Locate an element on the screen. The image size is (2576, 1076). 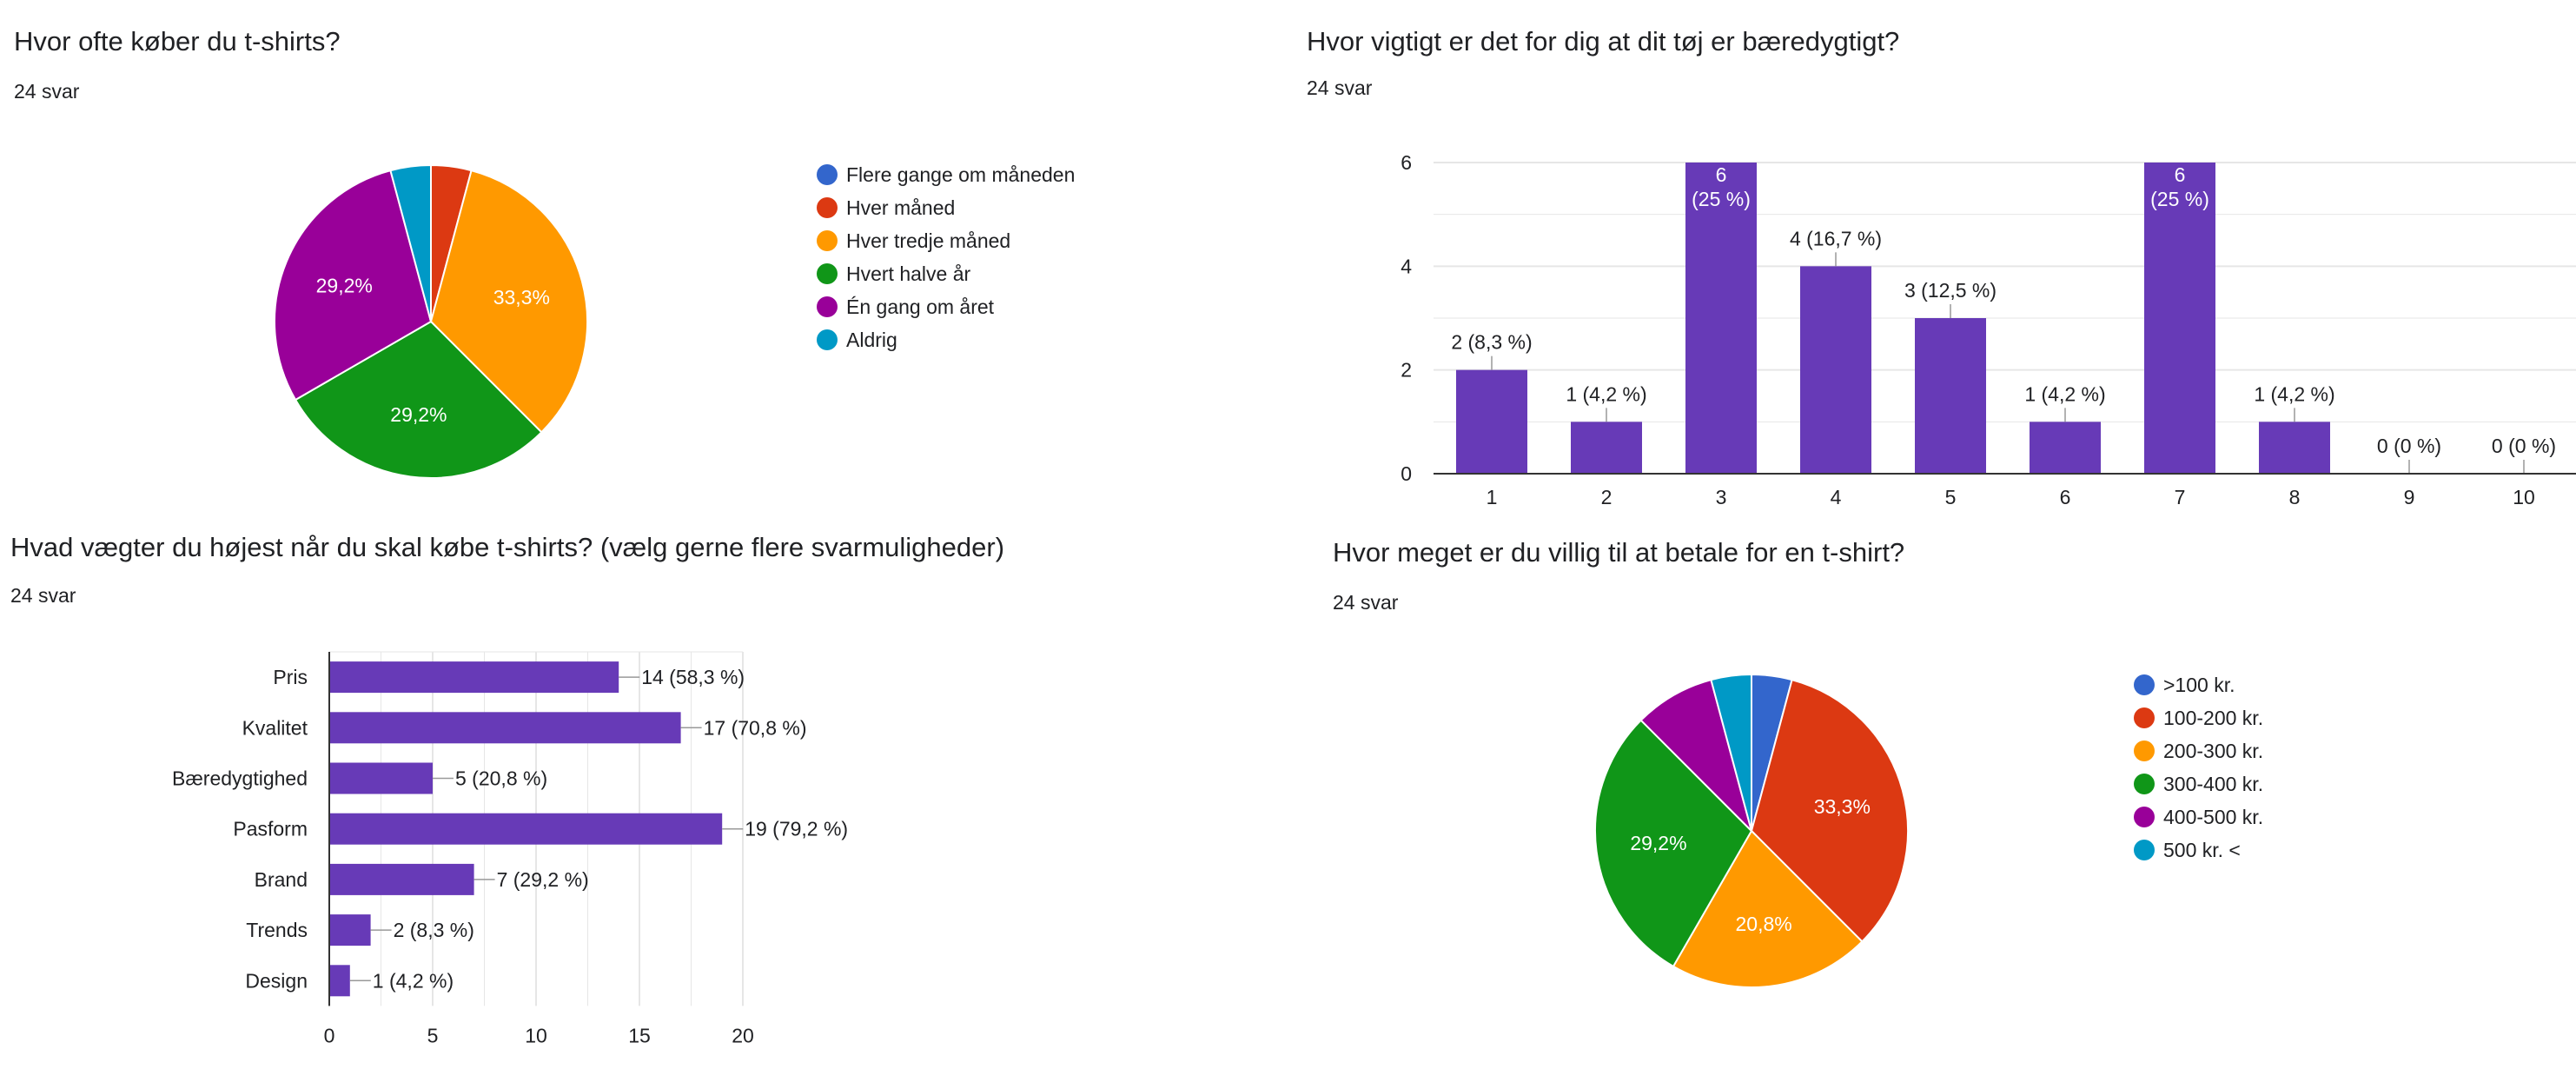
data-label: 19 (79,2 %) is located at coordinates (796, 829).